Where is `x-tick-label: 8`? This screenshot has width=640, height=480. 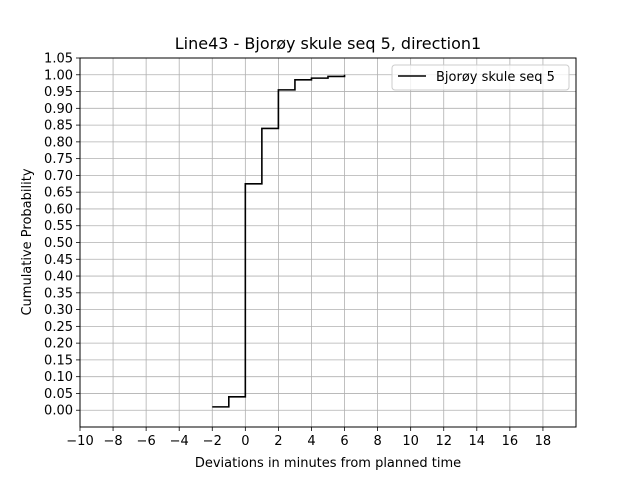
x-tick-label: 8 is located at coordinates (377, 441).